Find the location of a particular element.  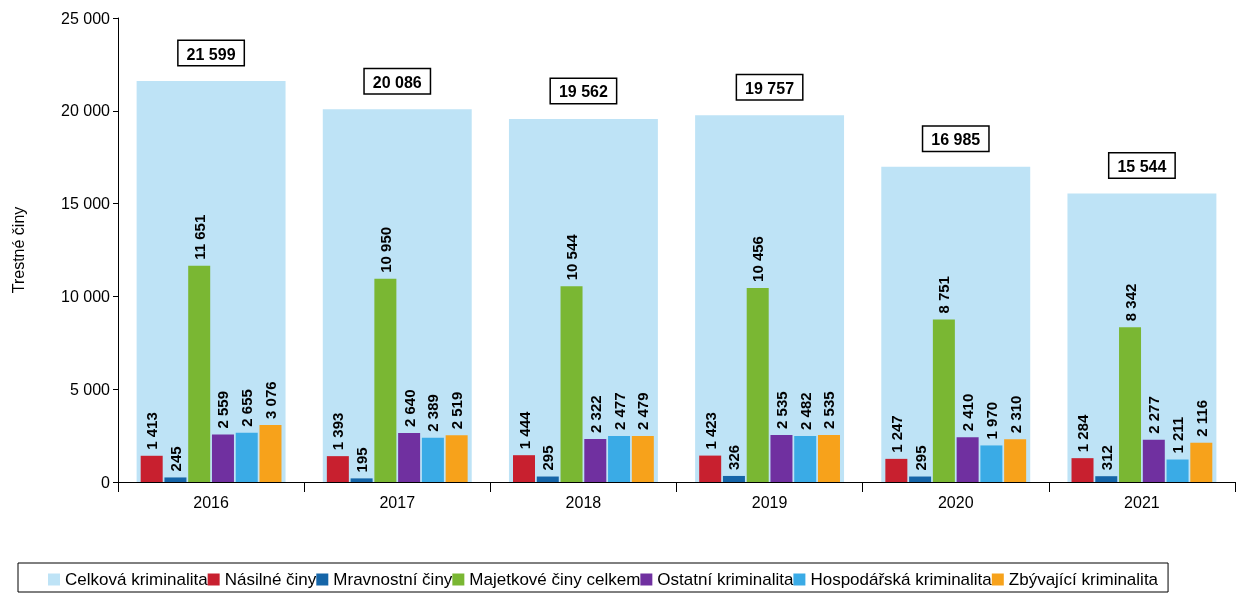

data-label: 19 757 is located at coordinates (770, 88).